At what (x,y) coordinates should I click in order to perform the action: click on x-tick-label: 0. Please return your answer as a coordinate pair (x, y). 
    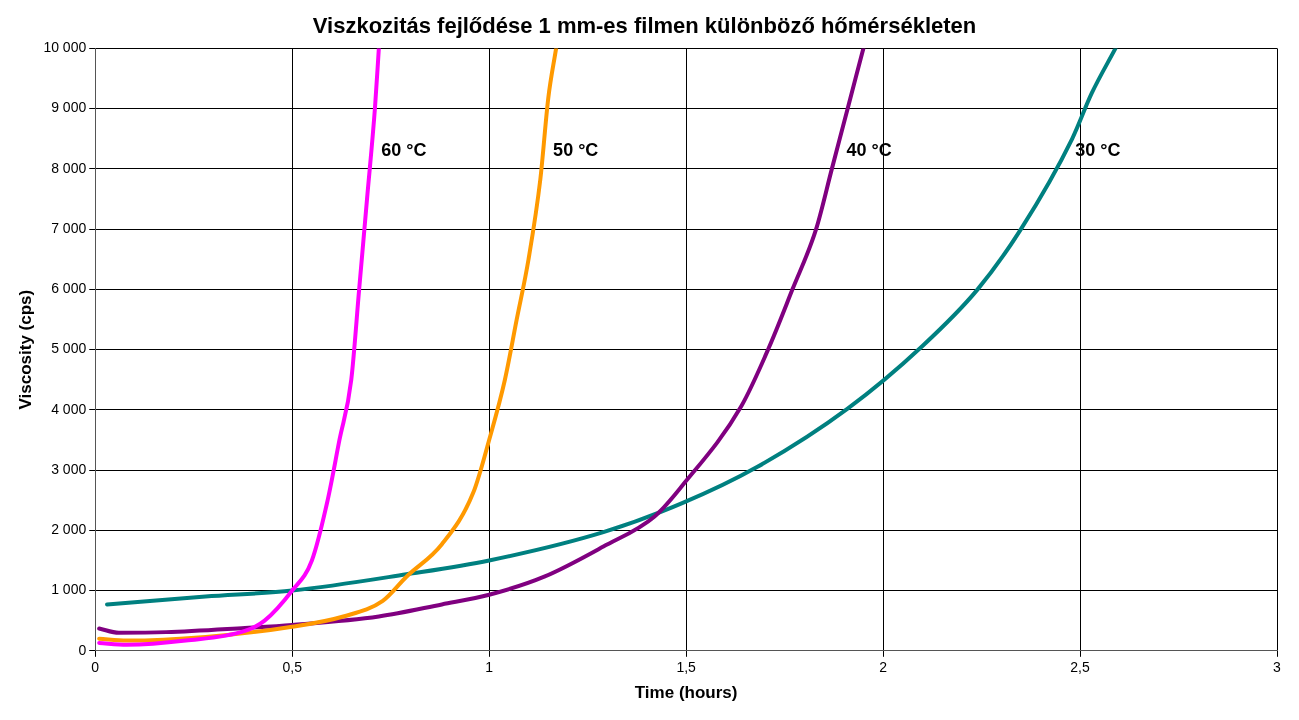
    Looking at the image, I should click on (95, 667).